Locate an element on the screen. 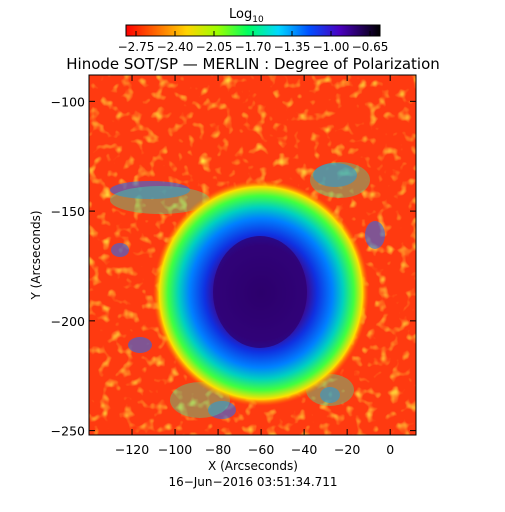 The width and height of the screenshot is (505, 512). x-tick-label: −20 is located at coordinates (347, 449).